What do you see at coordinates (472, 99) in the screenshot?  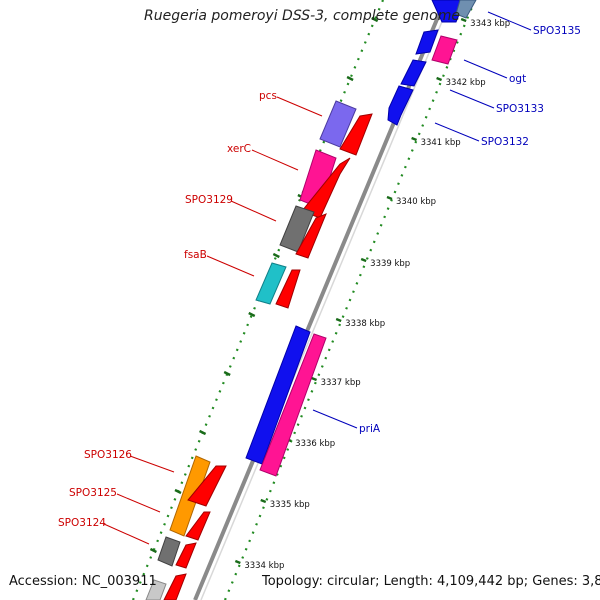 I see `leader-spo3133` at bounding box center [472, 99].